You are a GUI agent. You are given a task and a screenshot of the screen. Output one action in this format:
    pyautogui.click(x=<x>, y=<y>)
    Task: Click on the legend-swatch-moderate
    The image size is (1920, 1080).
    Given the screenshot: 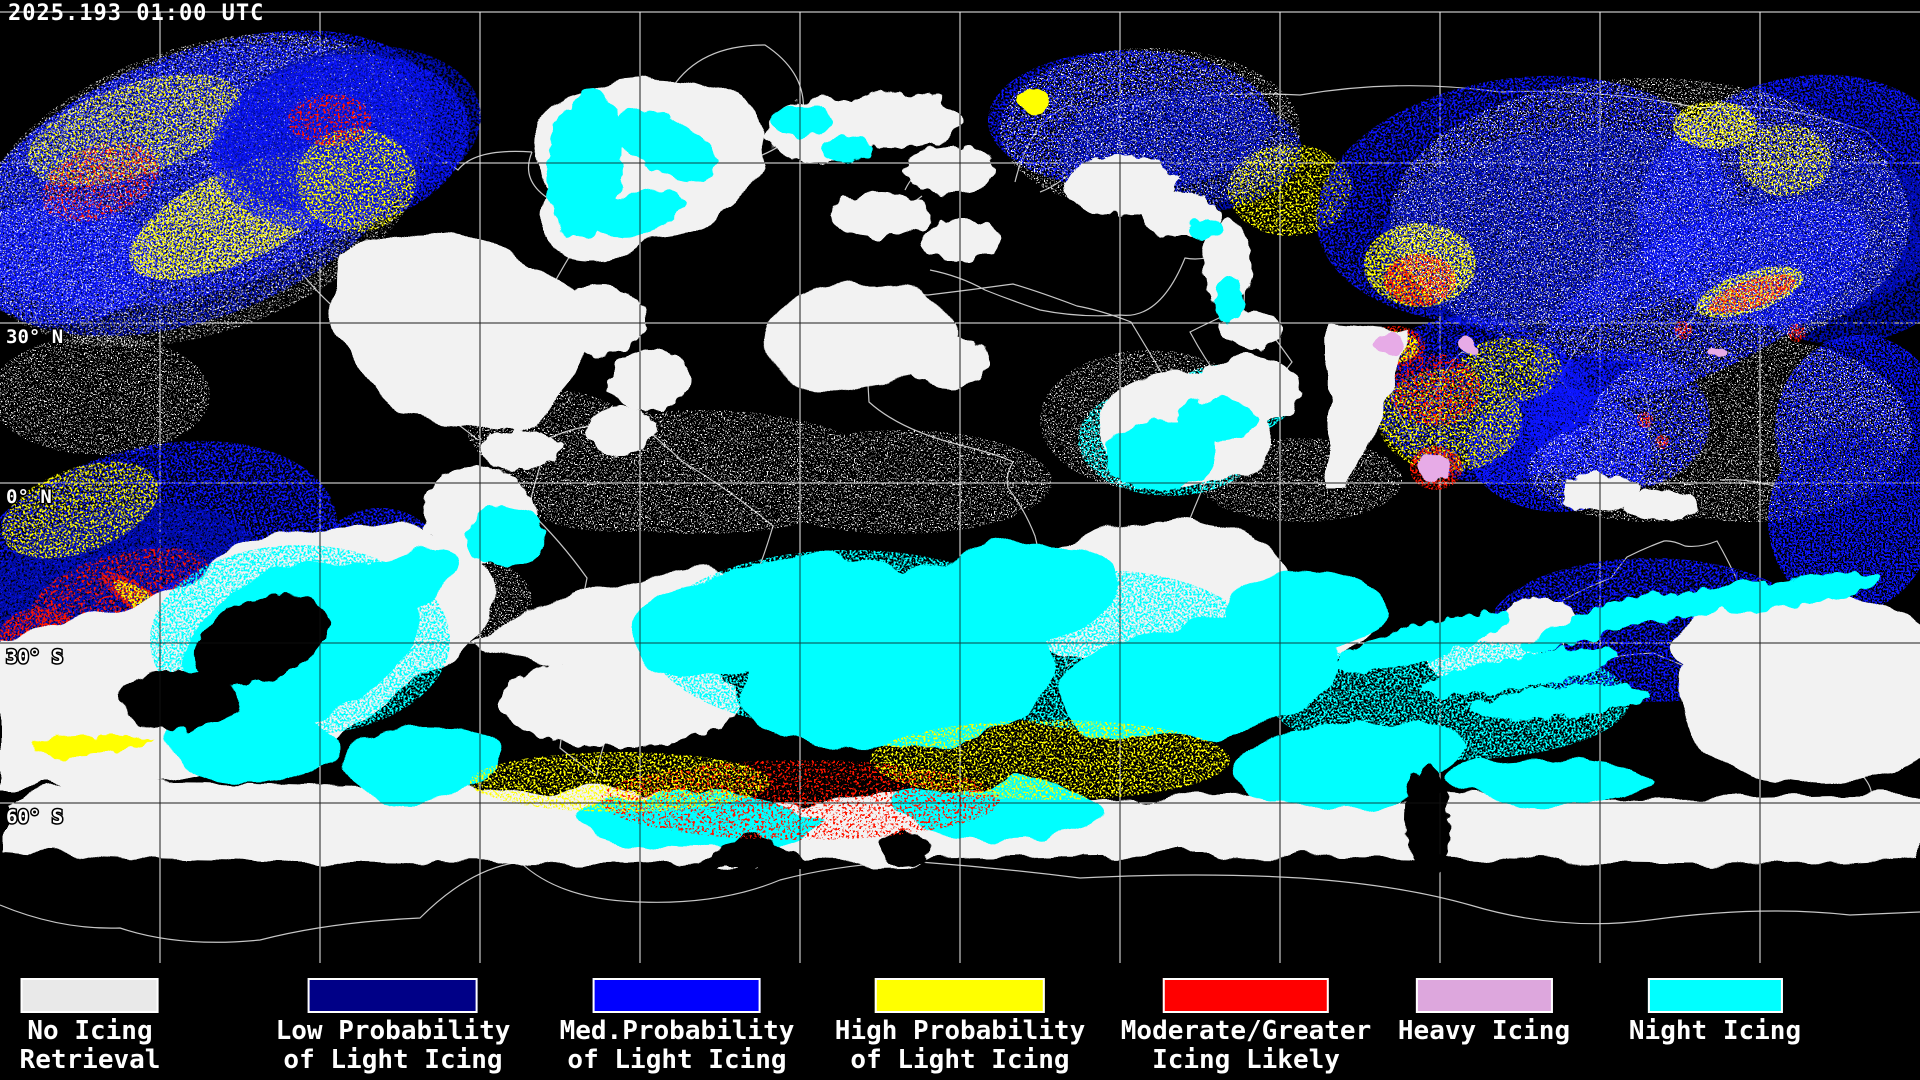 What is the action you would take?
    pyautogui.click(x=1245, y=995)
    